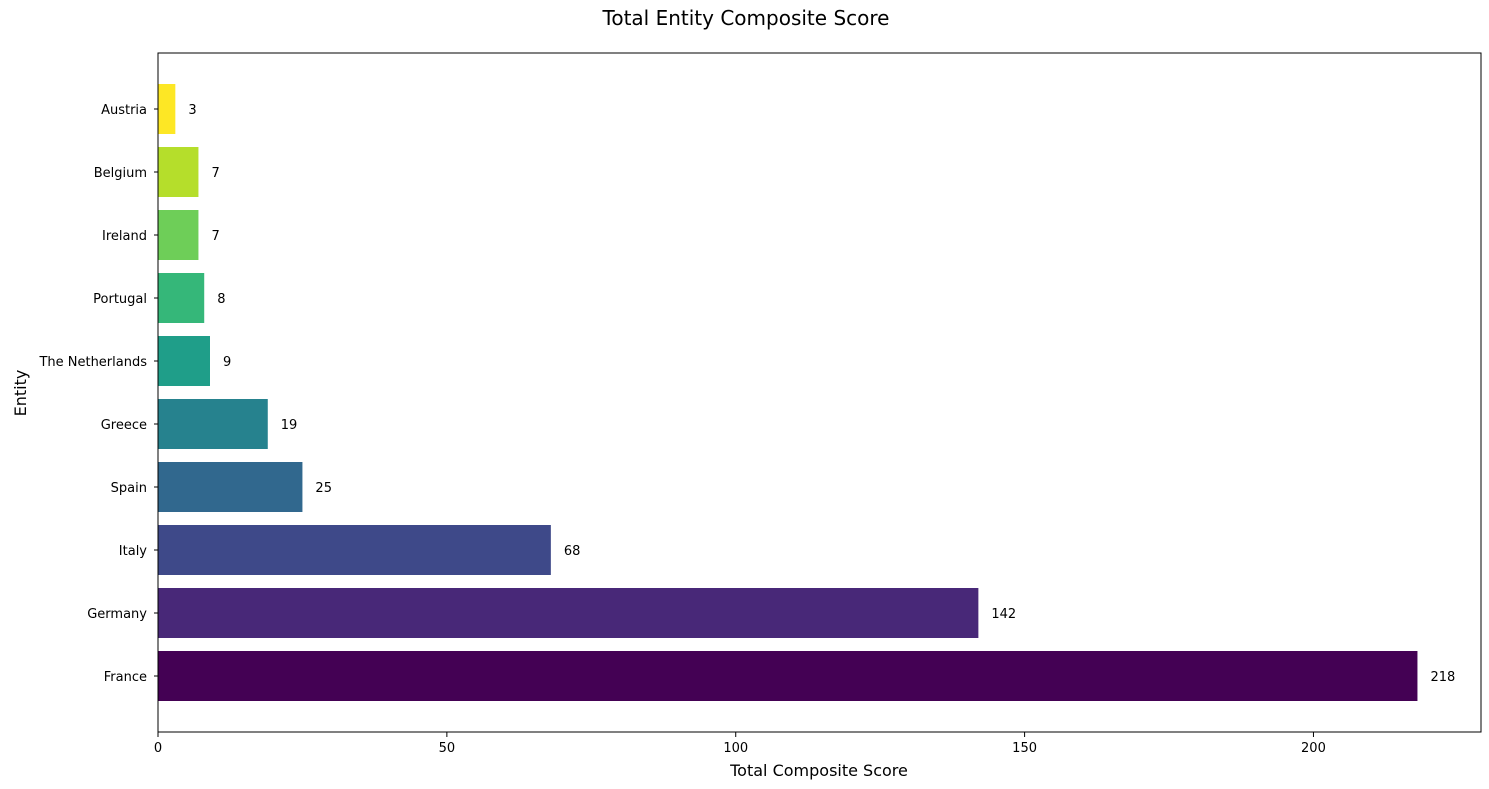 The height and width of the screenshot is (789, 1489). Describe the element at coordinates (735, 748) in the screenshot. I see `x-tick-label: 100` at that location.